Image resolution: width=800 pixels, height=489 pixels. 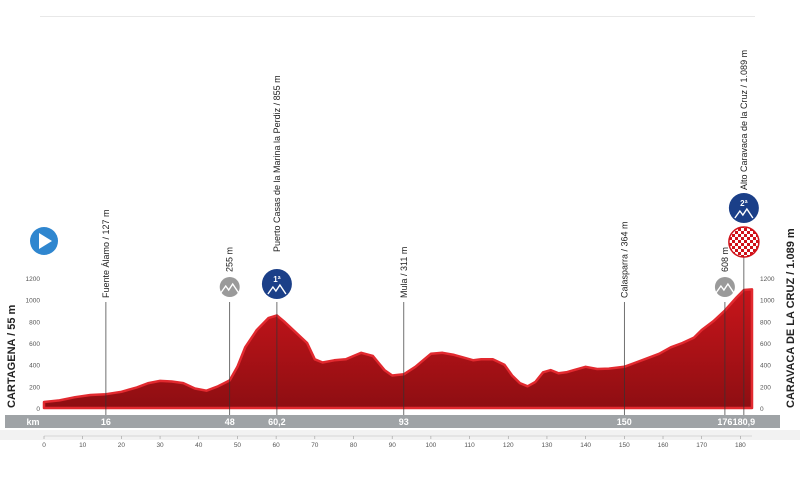 I want to click on x-tick-label: 90, so click(x=393, y=445).